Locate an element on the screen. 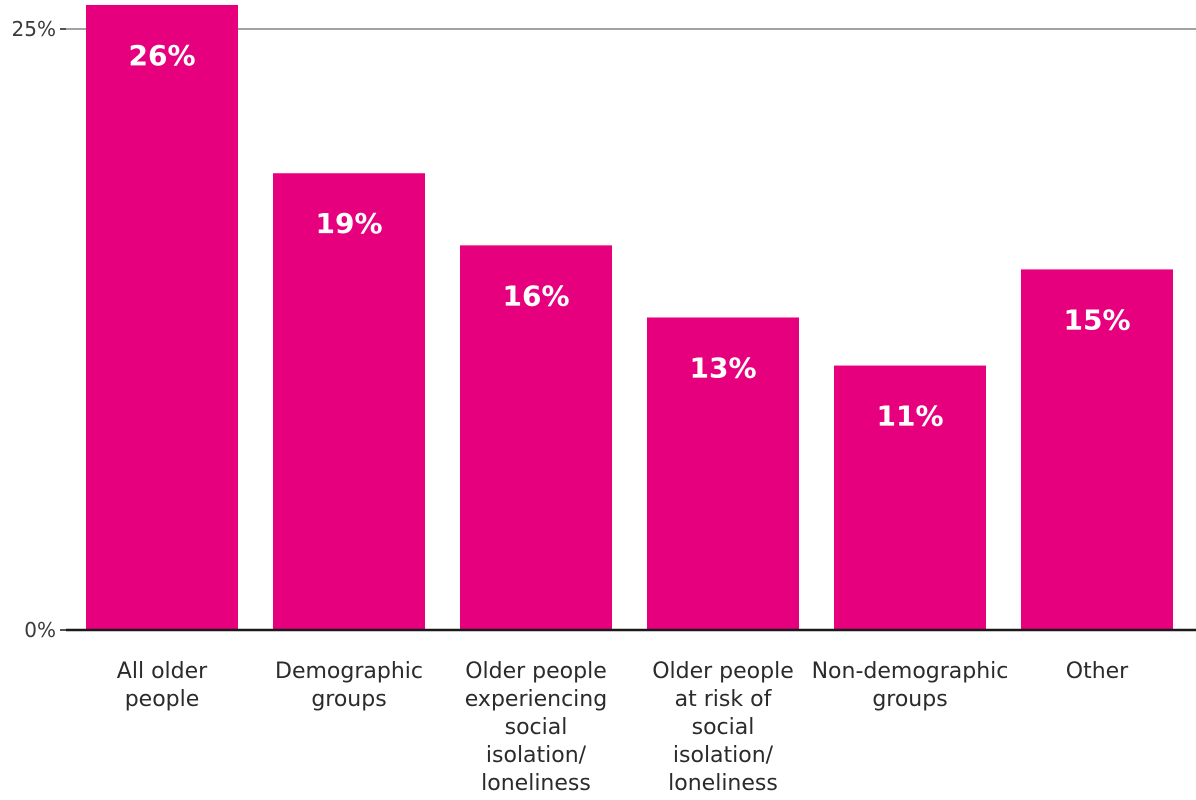 This screenshot has width=1196, height=800. x-category-label-0: All older people is located at coordinates (162, 685).